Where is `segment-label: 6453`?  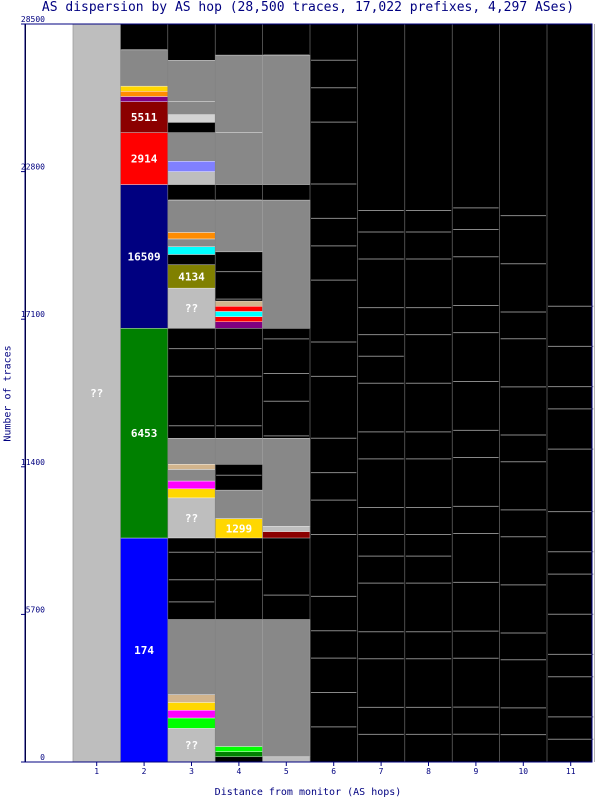
segment-label: 6453 is located at coordinates (144, 433).